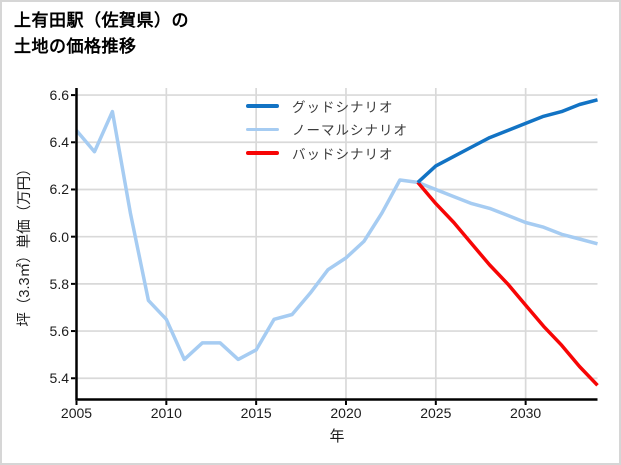 This screenshot has height=465, width=621. I want to click on x-tick-label: 2025, so click(436, 413).